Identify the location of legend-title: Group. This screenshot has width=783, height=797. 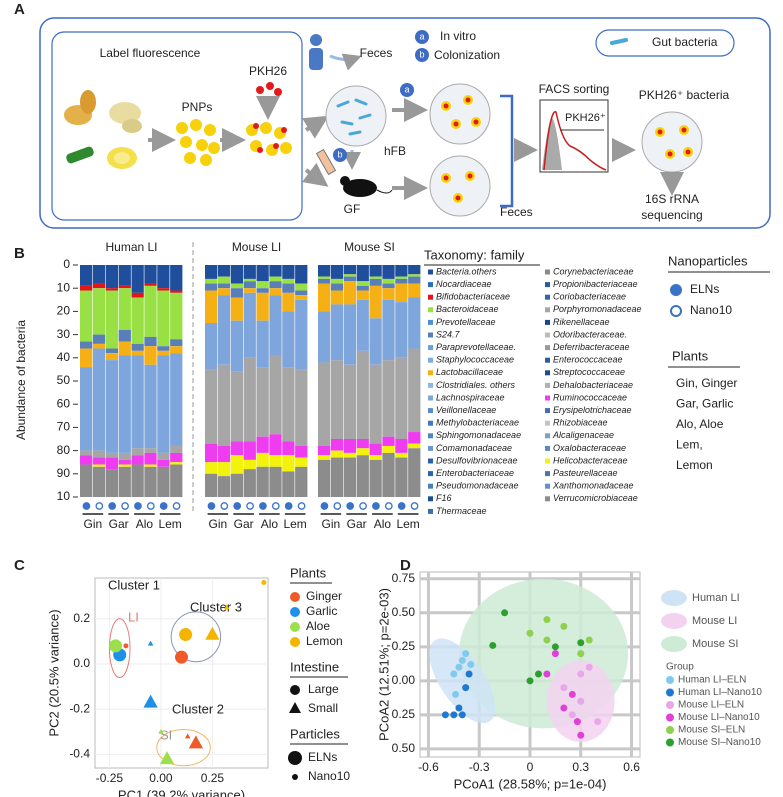
(680, 667).